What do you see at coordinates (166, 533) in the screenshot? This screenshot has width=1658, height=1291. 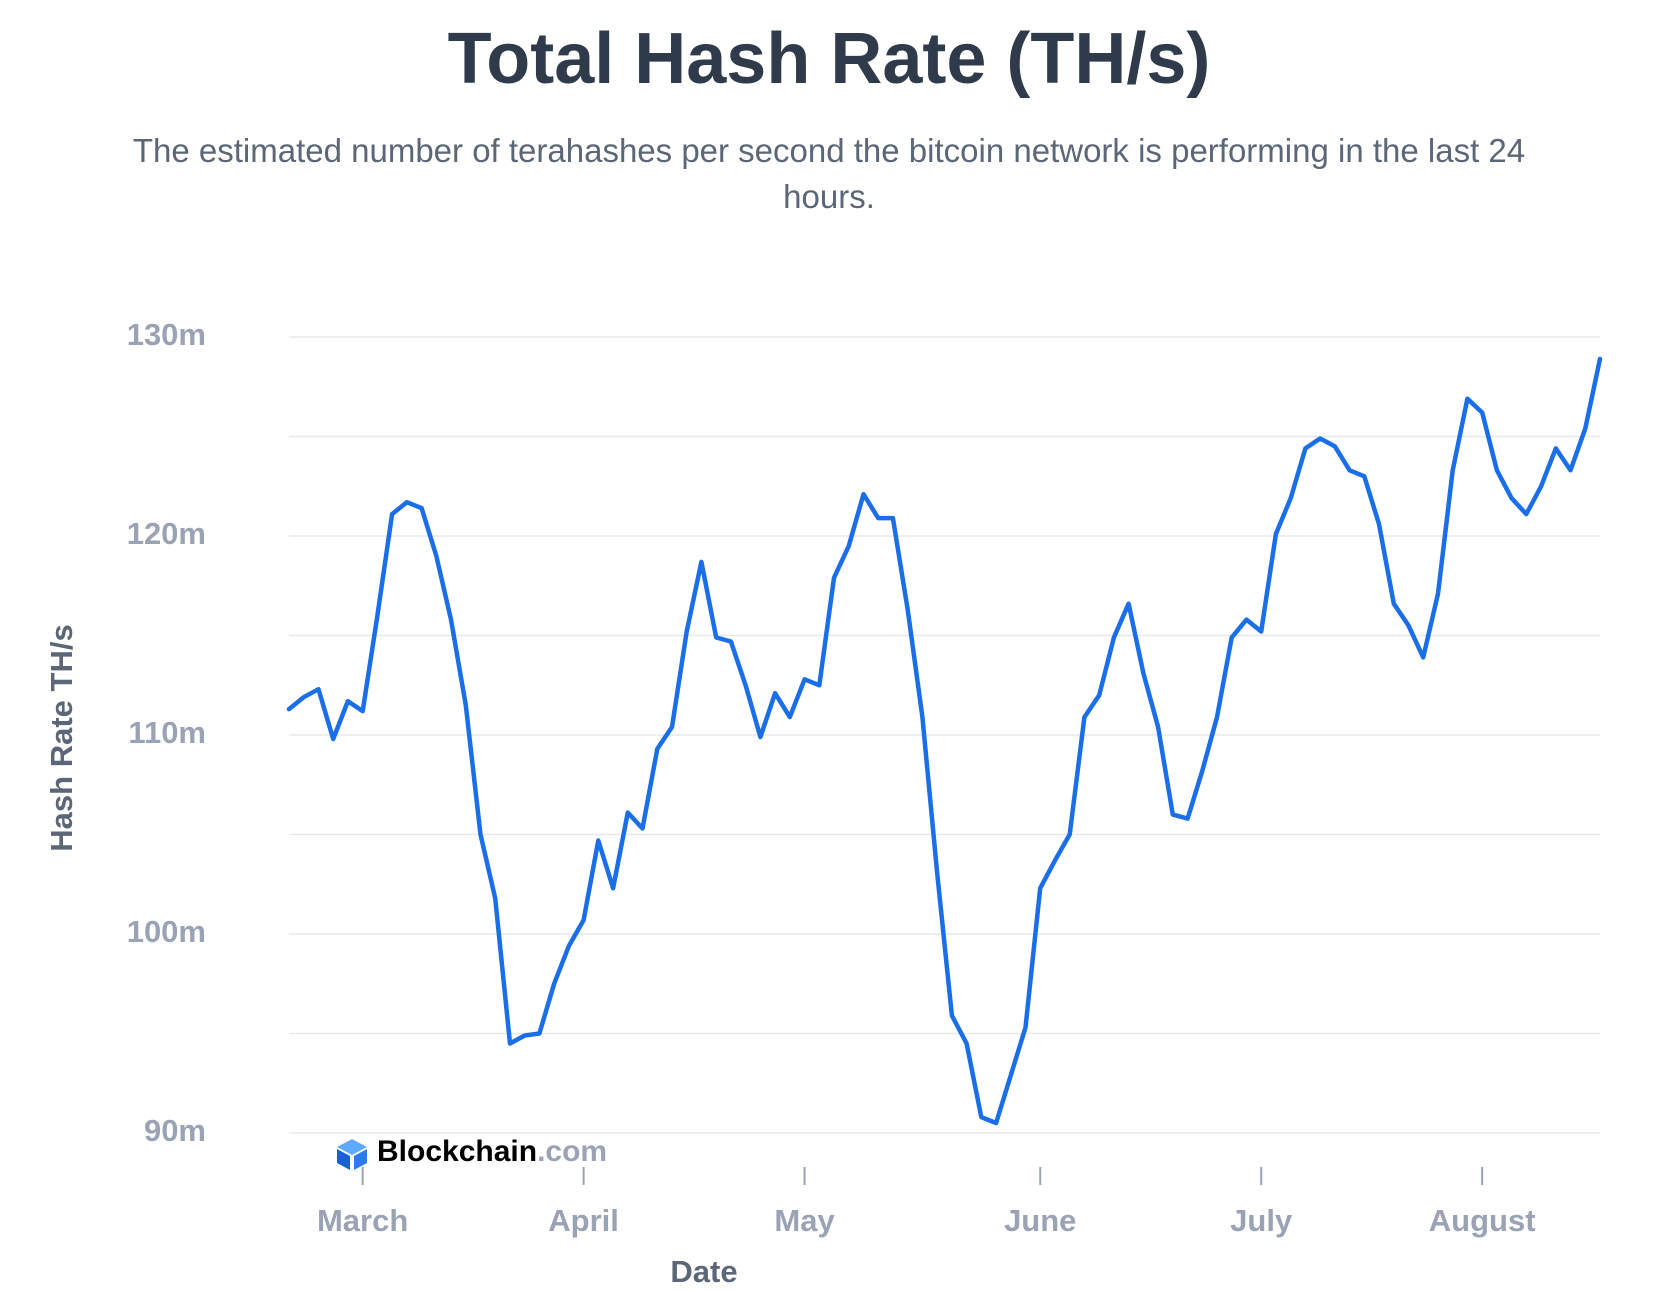 I see `y-tick-label: 120m` at bounding box center [166, 533].